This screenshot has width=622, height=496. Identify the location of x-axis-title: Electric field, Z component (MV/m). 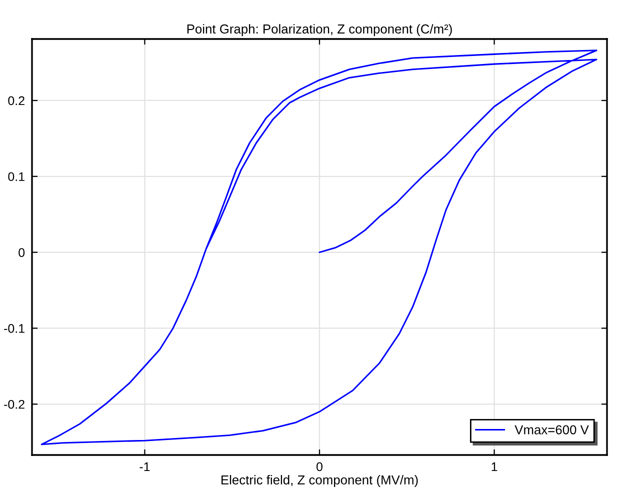
(320, 481).